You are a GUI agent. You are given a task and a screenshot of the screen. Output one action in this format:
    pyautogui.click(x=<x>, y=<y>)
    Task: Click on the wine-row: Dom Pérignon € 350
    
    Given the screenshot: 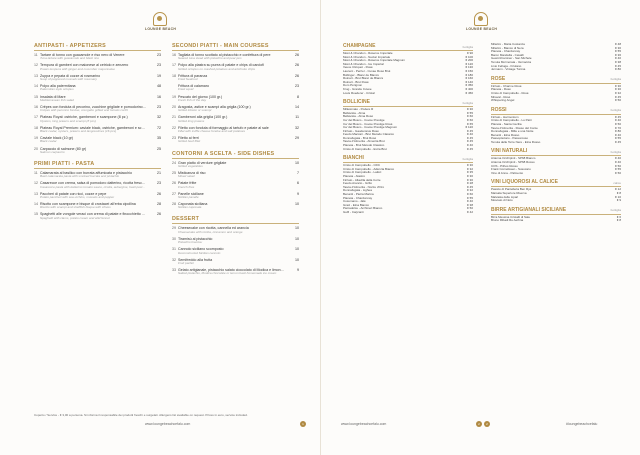 What is the action you would take?
    pyautogui.click(x=408, y=86)
    